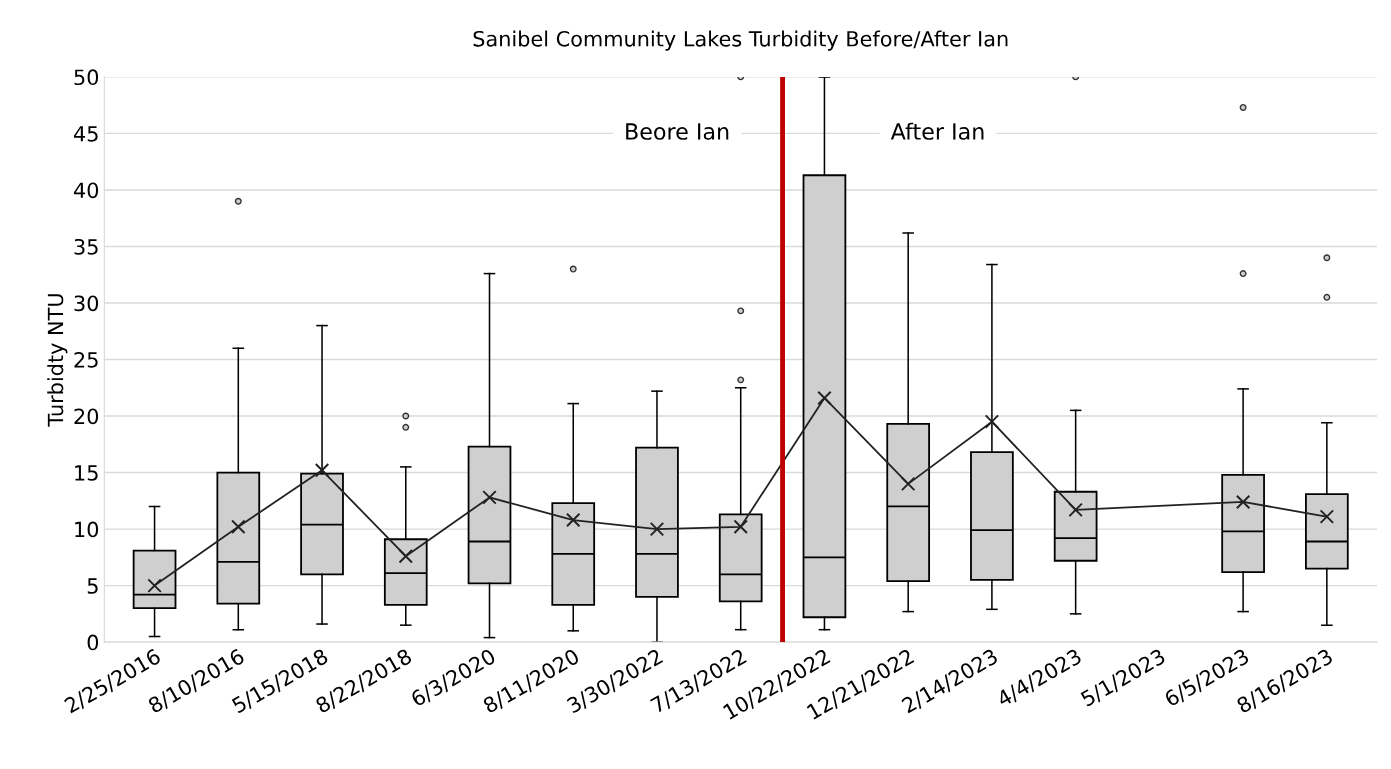  I want to click on y-axis-title: Turbidty NTU, so click(57, 360).